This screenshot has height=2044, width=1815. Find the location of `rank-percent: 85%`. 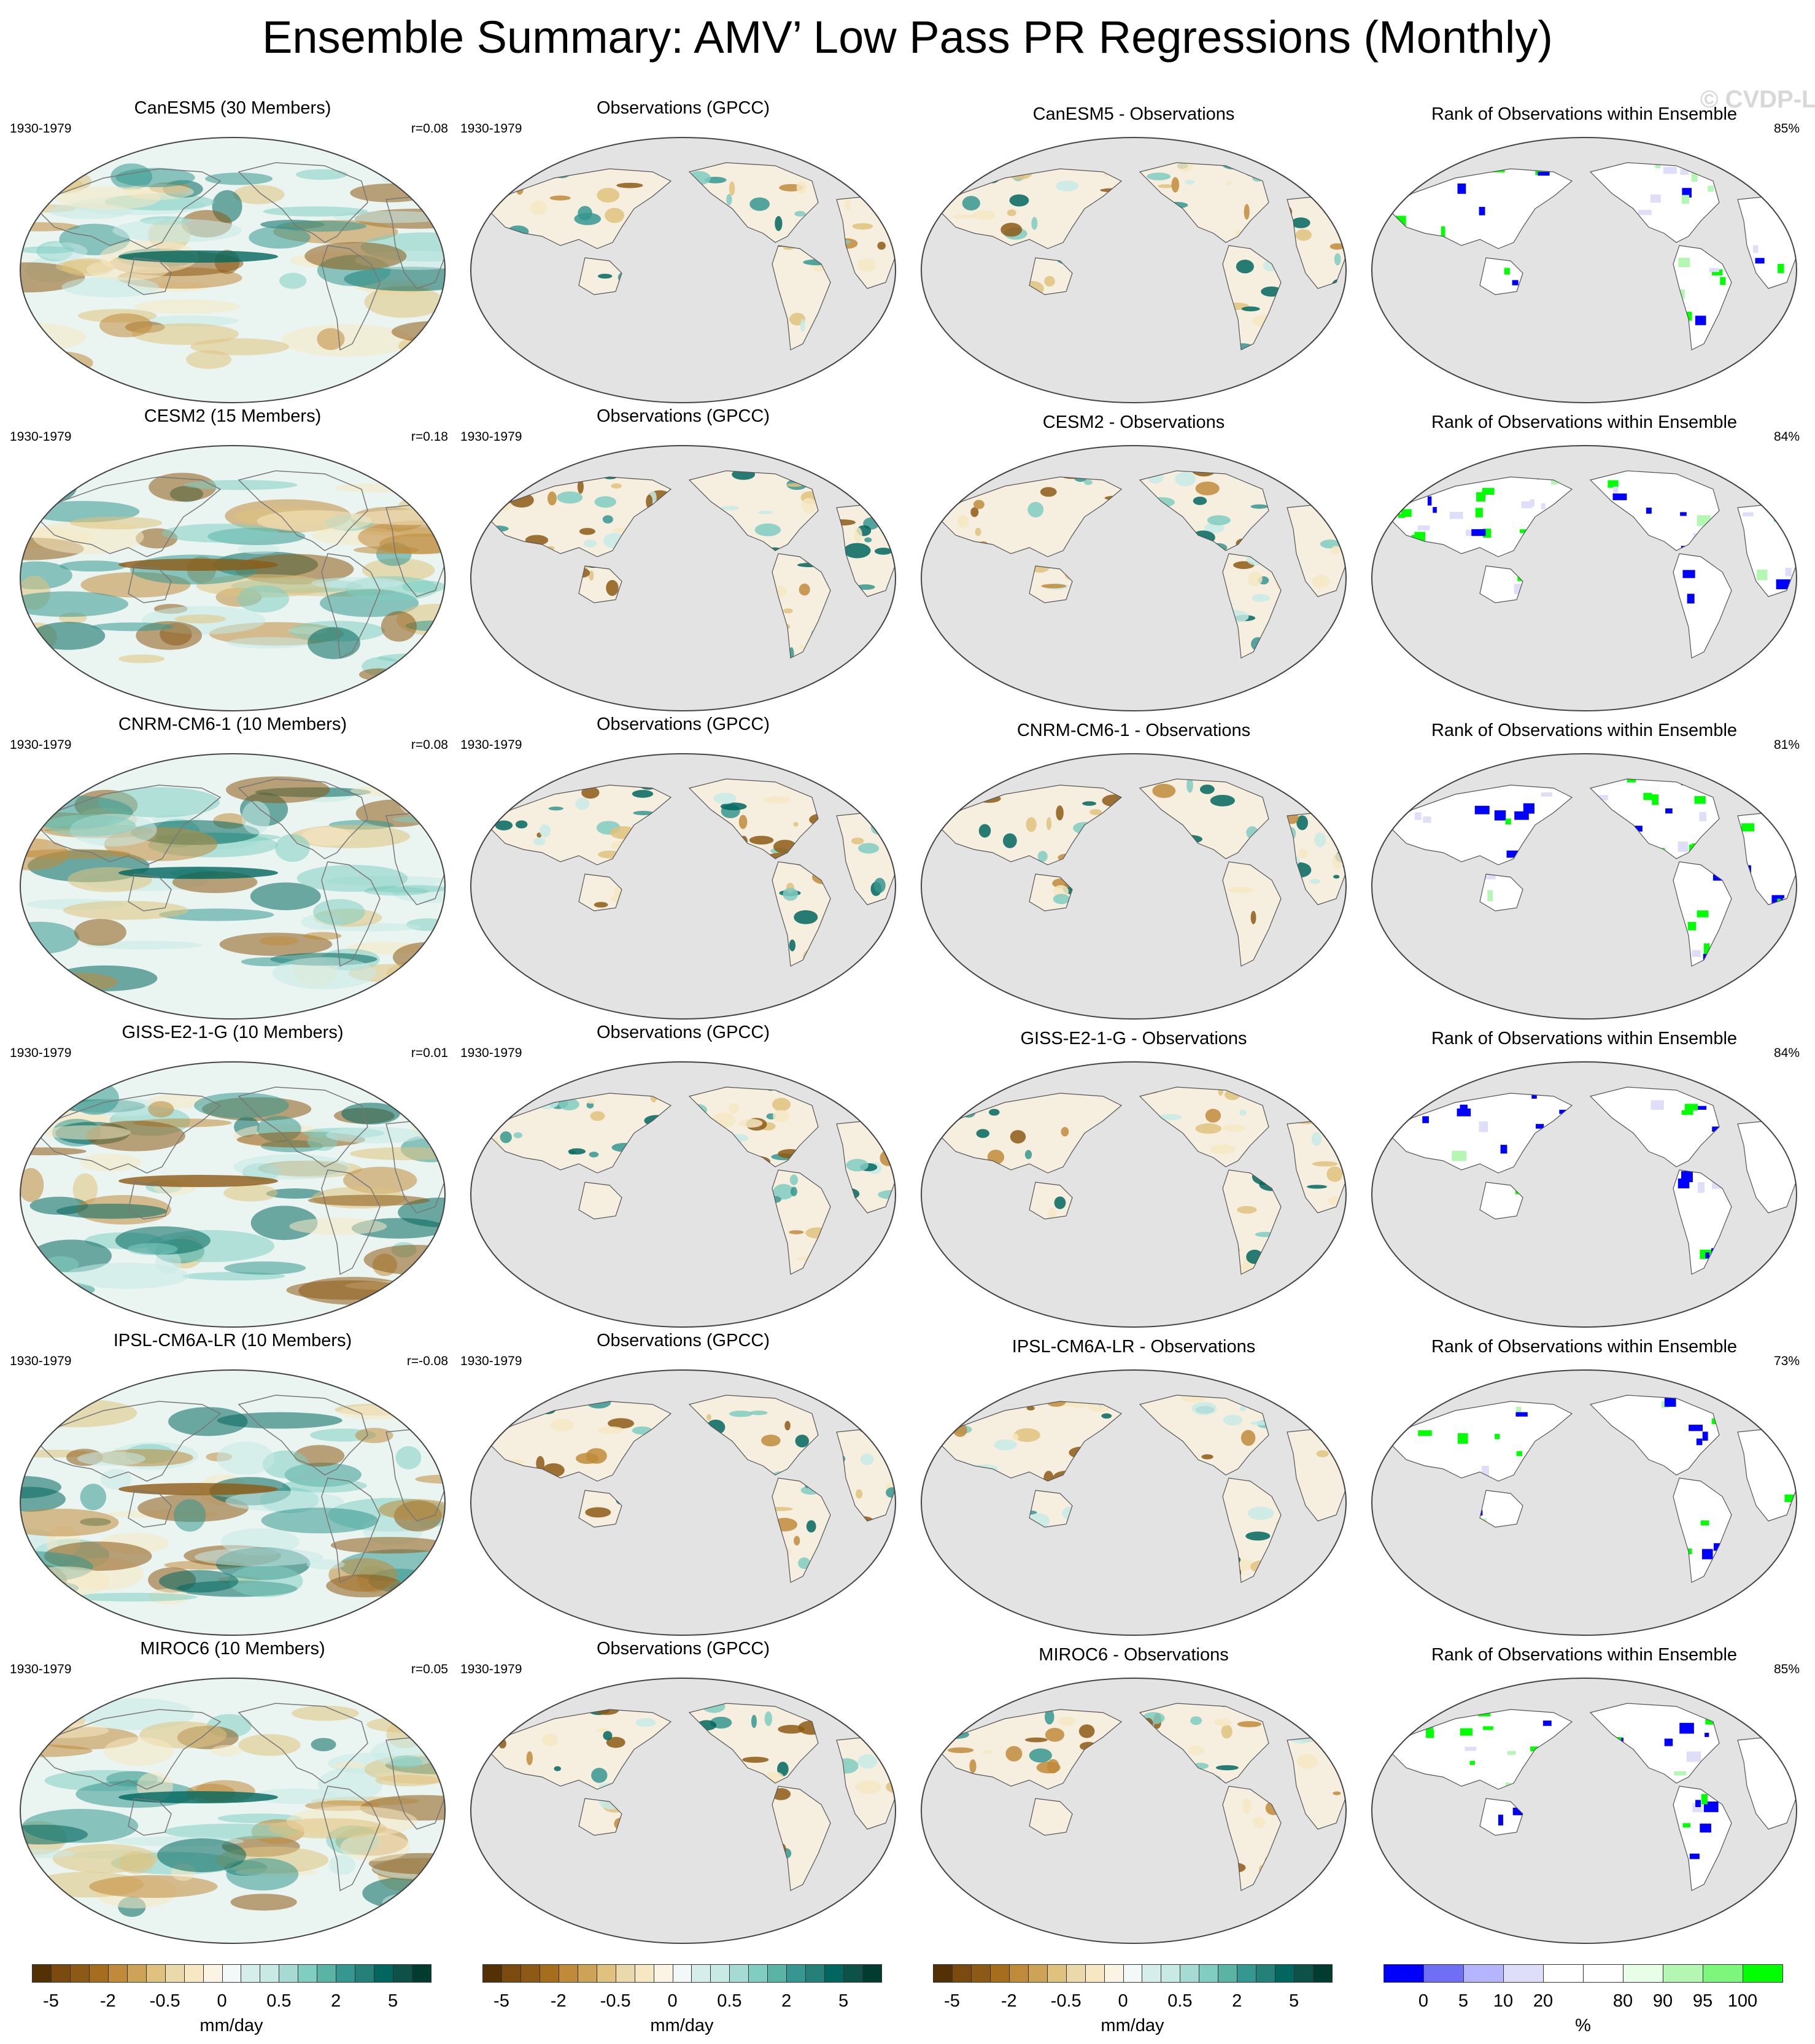

rank-percent: 85% is located at coordinates (1787, 129).